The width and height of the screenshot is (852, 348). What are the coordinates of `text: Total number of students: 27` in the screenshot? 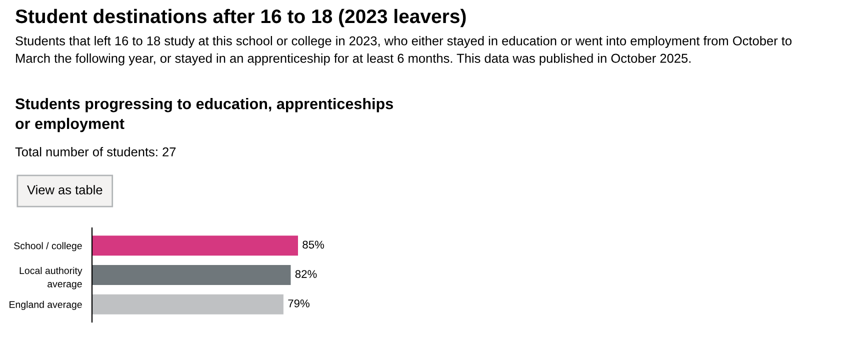 It's located at (95, 151).